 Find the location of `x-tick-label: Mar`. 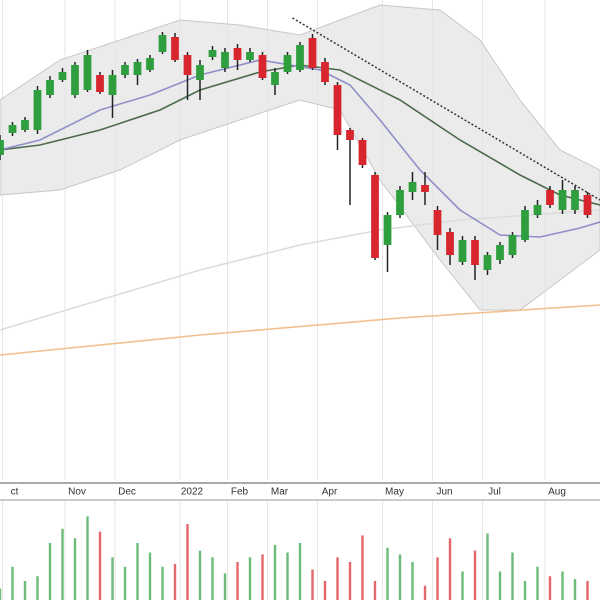

x-tick-label: Mar is located at coordinates (280, 492).